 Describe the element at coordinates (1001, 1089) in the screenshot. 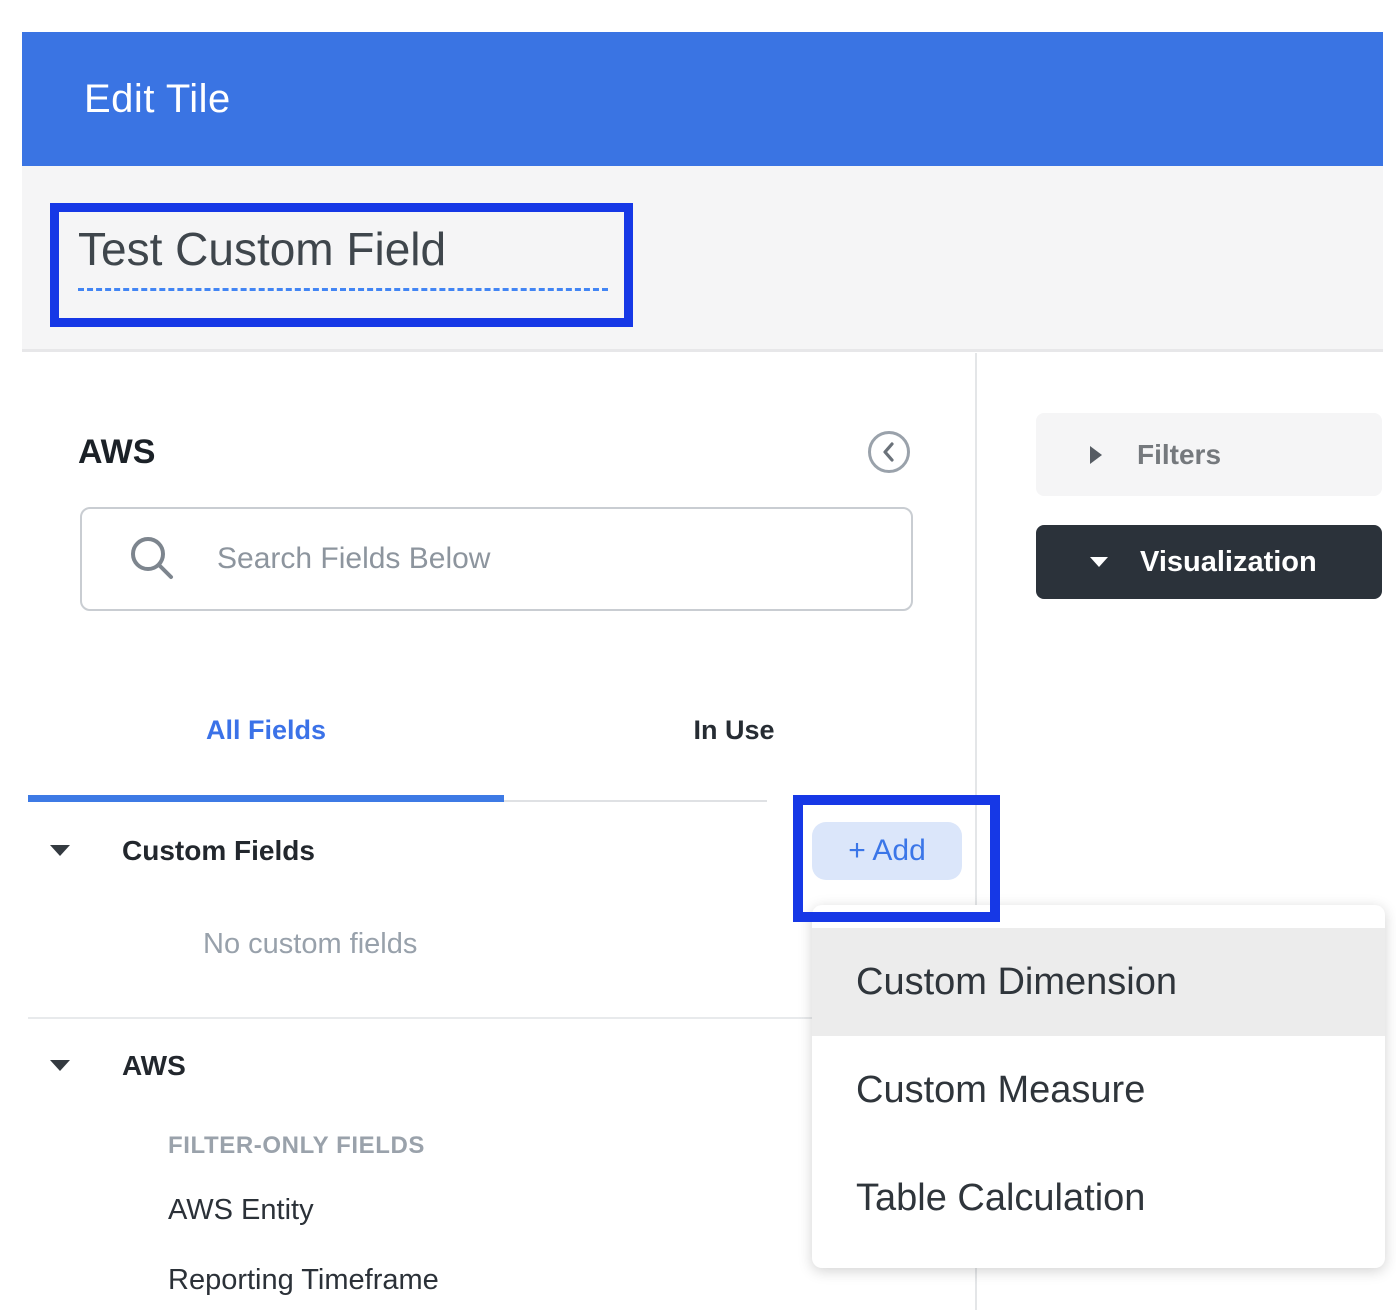

I see `menu-item-custom-measure: Custom Measure` at that location.